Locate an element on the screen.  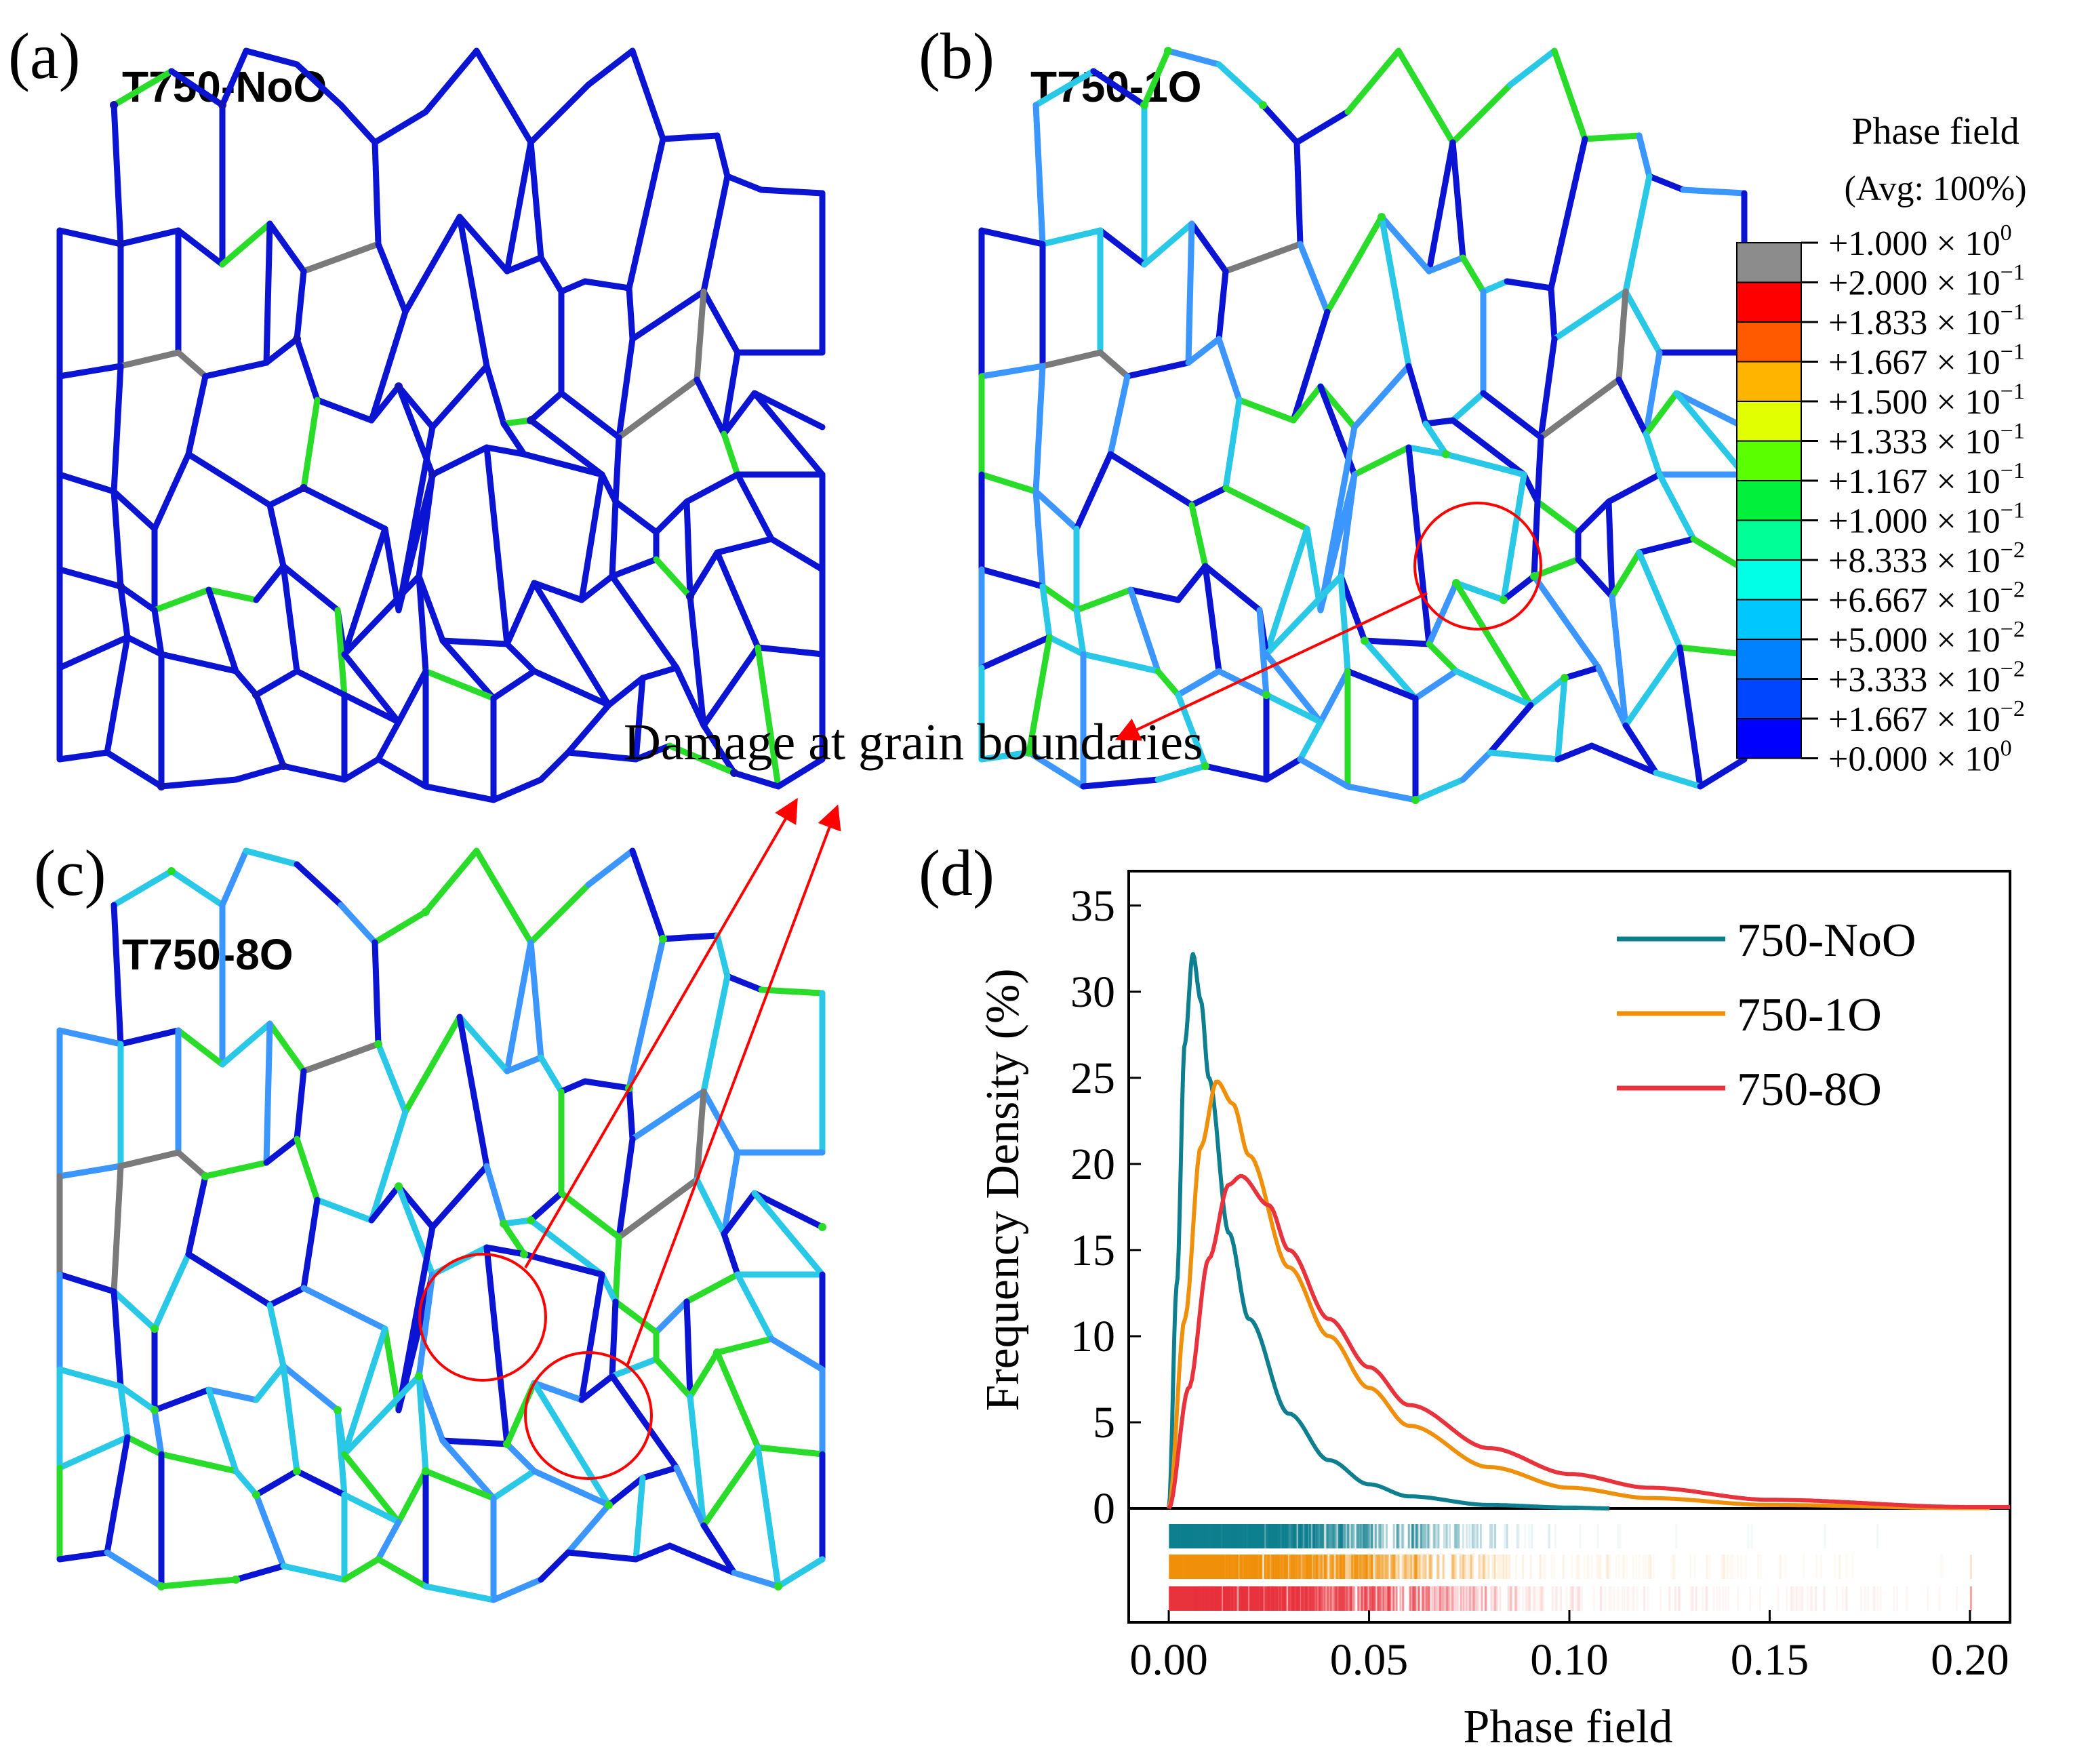
x-tick-label: 0.00 is located at coordinates (1168, 1660).